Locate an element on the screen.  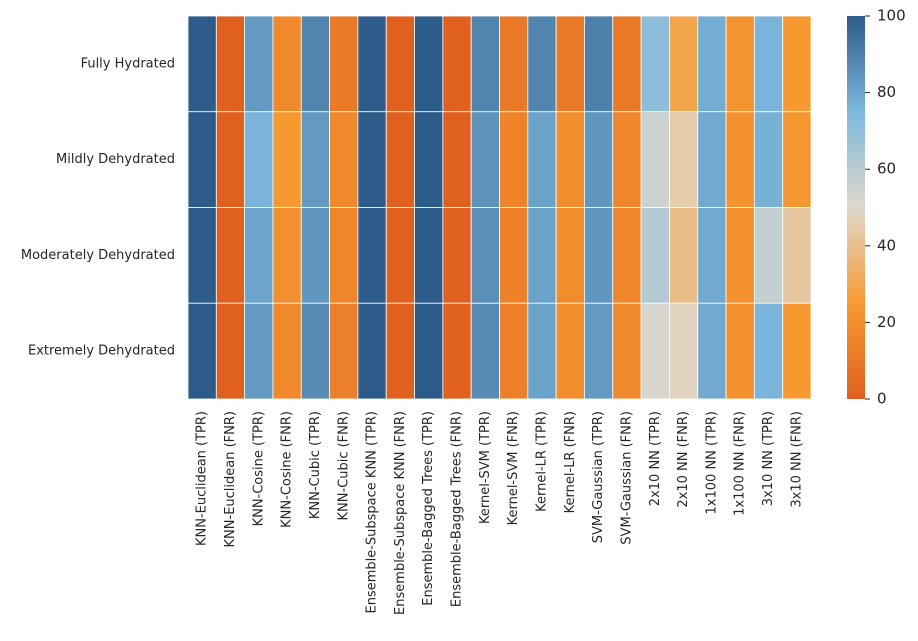
column-label: KNN-Cosine (FNR) is located at coordinates (287, 469).